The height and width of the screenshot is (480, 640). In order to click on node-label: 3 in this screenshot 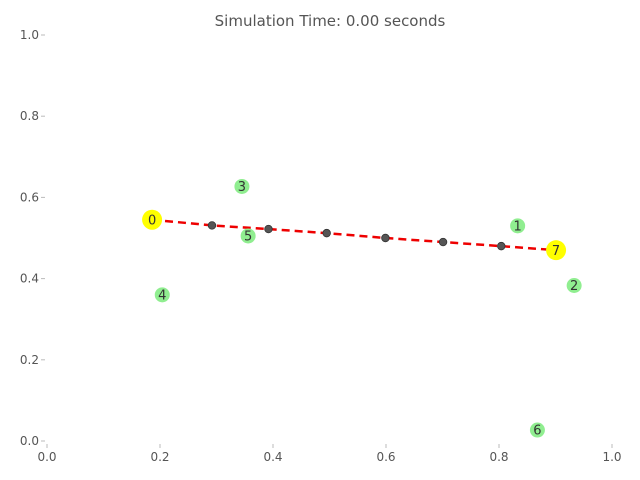, I will do `click(242, 187)`.